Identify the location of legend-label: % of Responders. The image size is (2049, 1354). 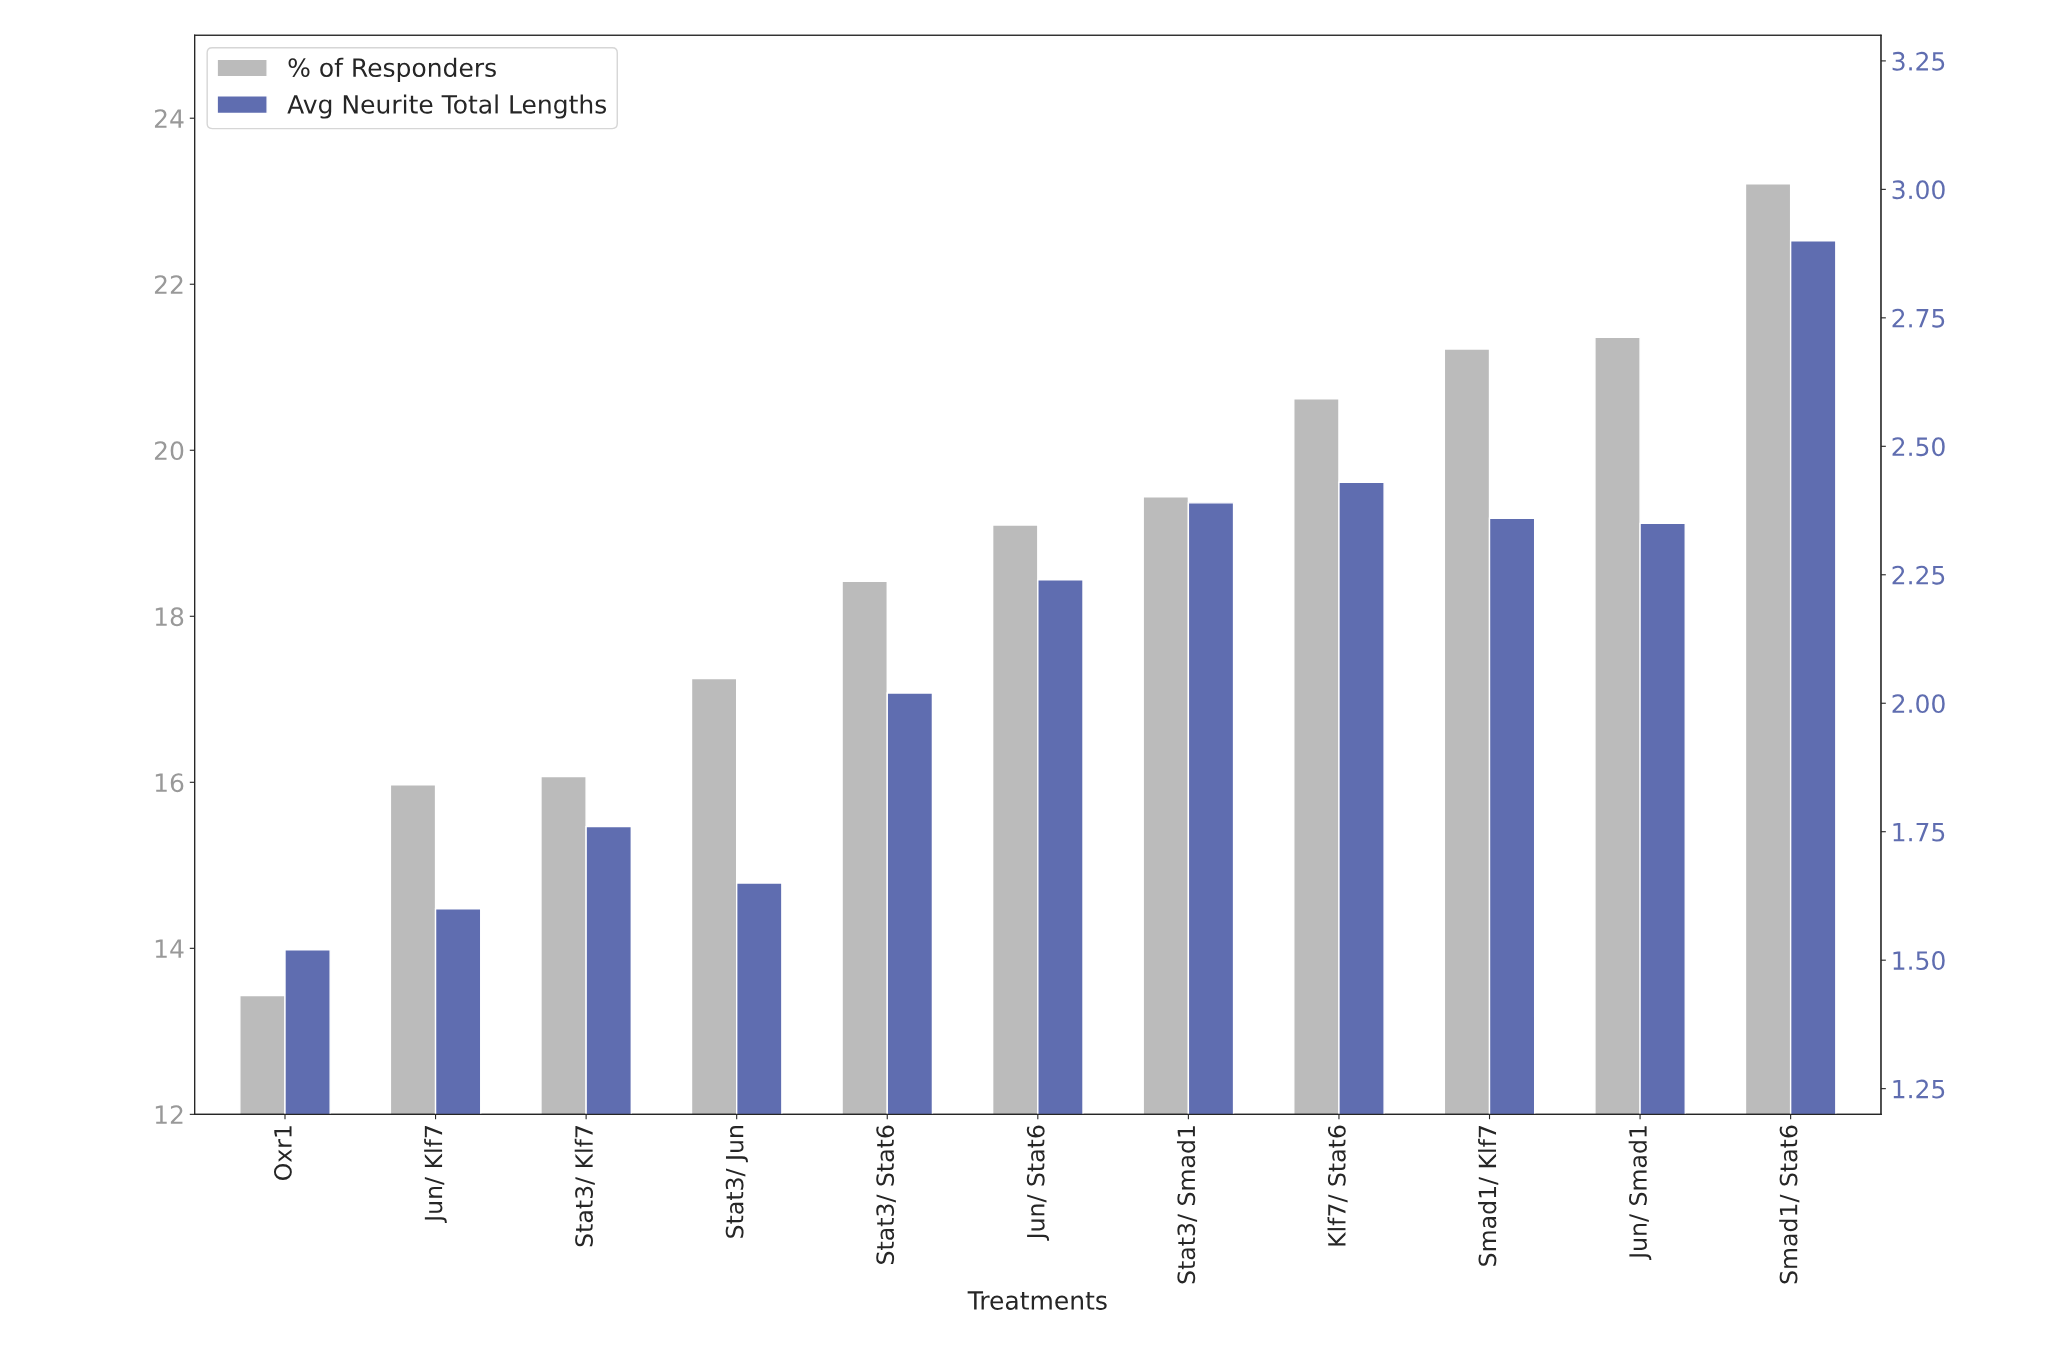
(392, 69).